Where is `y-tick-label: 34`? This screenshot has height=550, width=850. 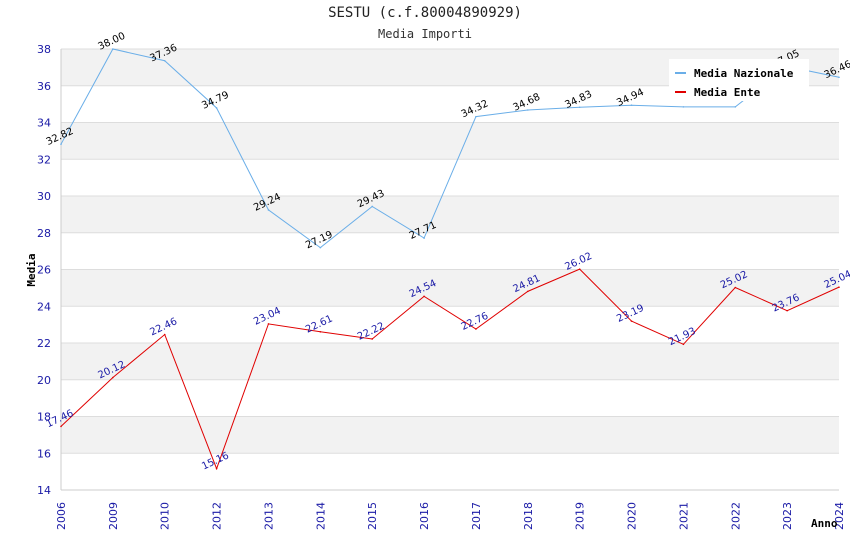
y-tick-label: 34 is located at coordinates (44, 123).